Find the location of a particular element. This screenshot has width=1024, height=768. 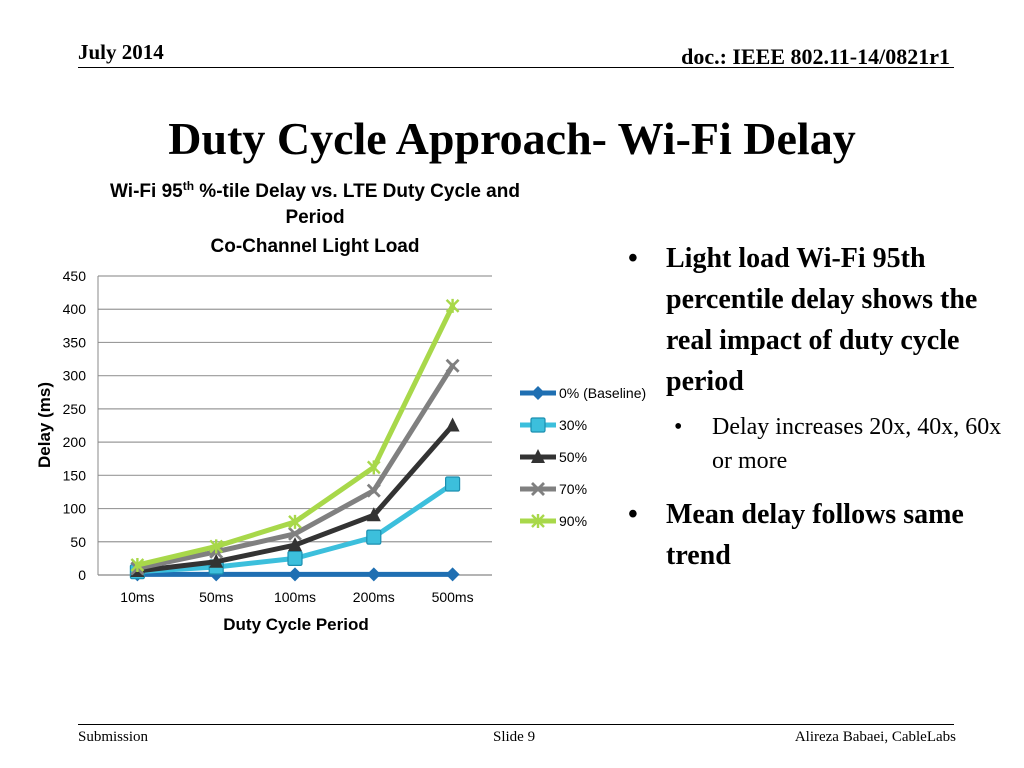

legend-item: 50% is located at coordinates (553, 457).